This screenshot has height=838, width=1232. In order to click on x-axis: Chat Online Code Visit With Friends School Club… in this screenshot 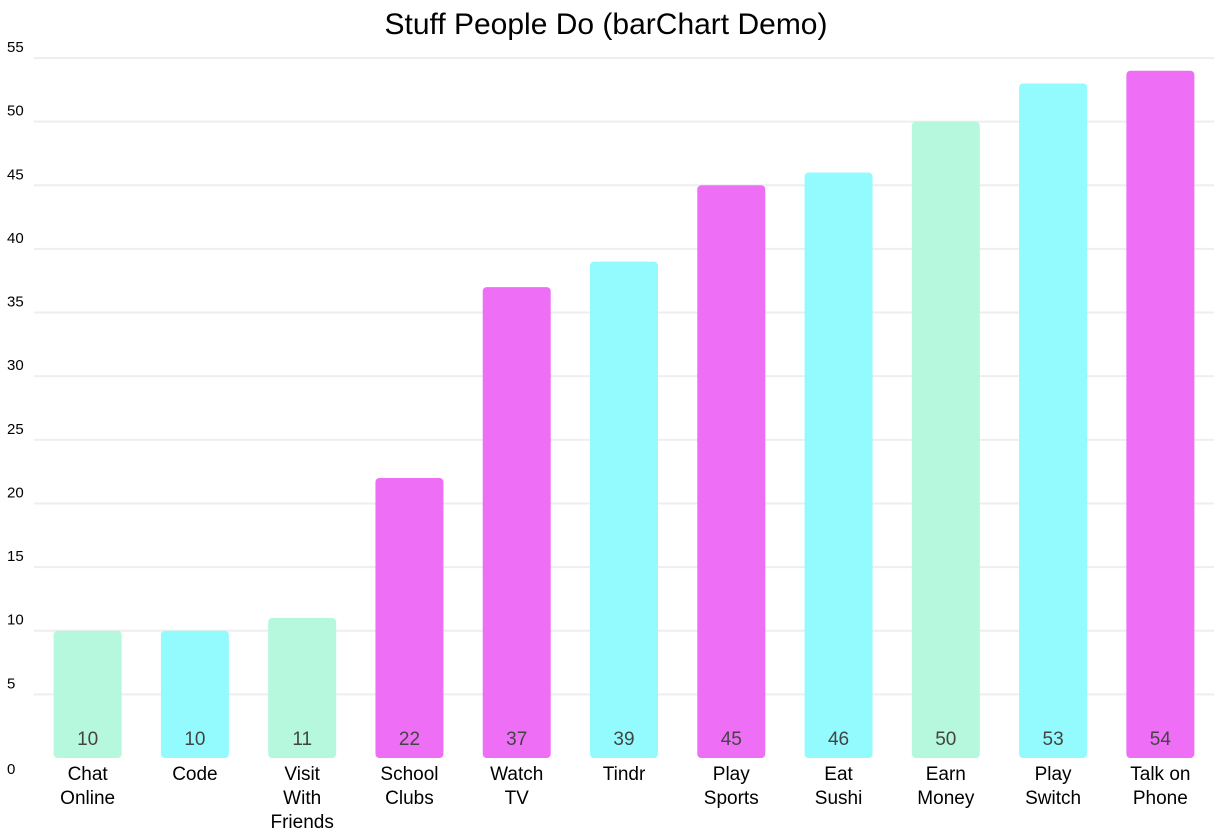, I will do `click(625, 798)`.